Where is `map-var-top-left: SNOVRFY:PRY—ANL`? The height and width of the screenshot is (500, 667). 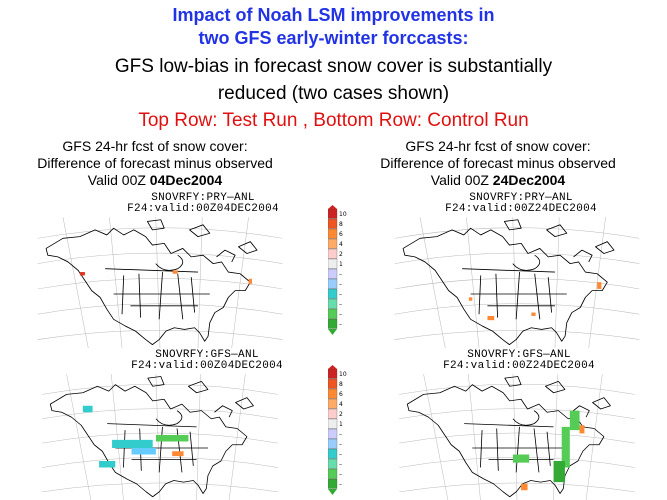
map-var-top-left: SNOVRFY:PRY—ANL is located at coordinates (203, 198).